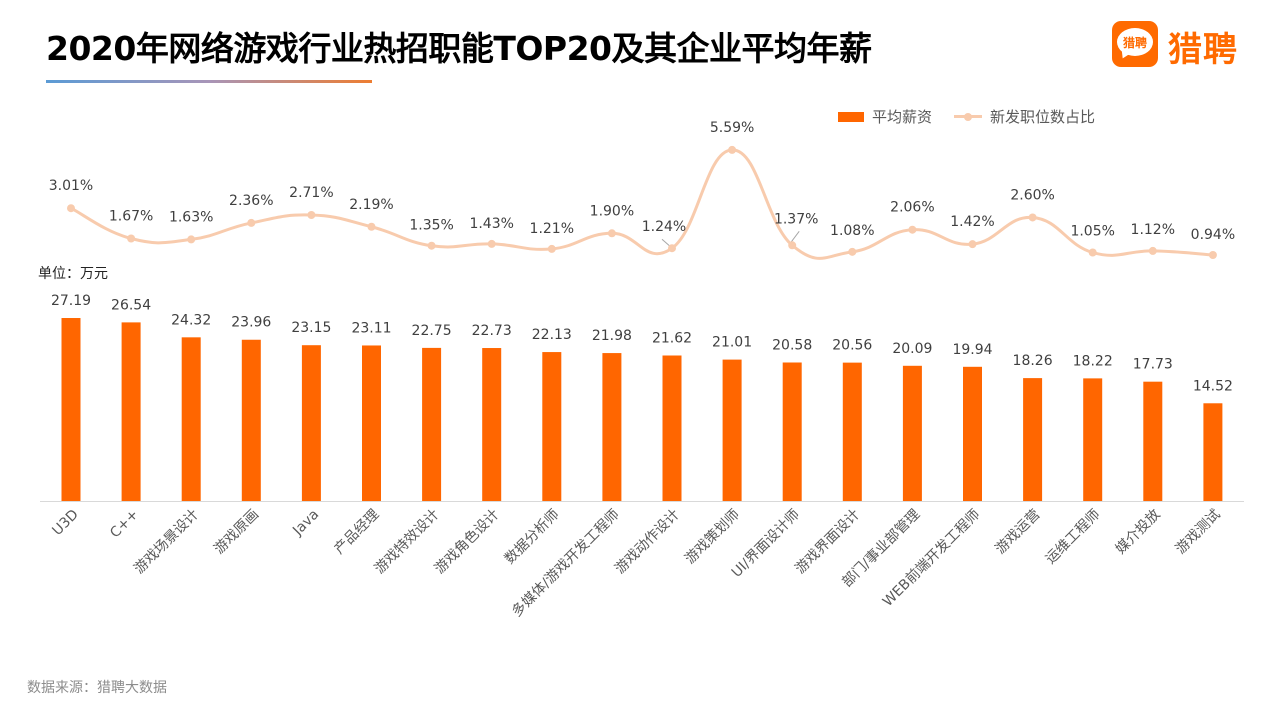 The image size is (1280, 720). I want to click on category-label: 游戏动作设计, so click(647, 542).